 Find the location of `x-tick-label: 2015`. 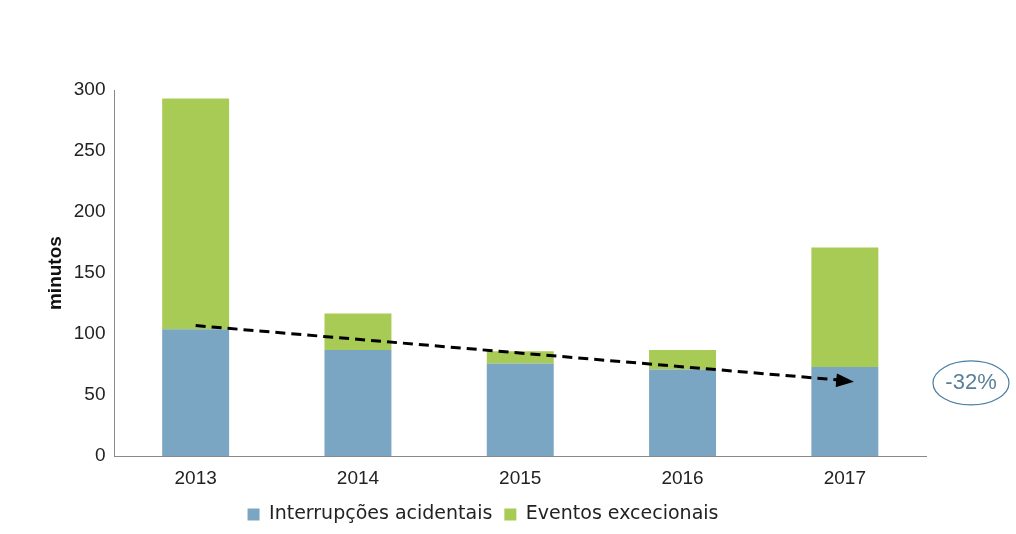

x-tick-label: 2015 is located at coordinates (520, 477).